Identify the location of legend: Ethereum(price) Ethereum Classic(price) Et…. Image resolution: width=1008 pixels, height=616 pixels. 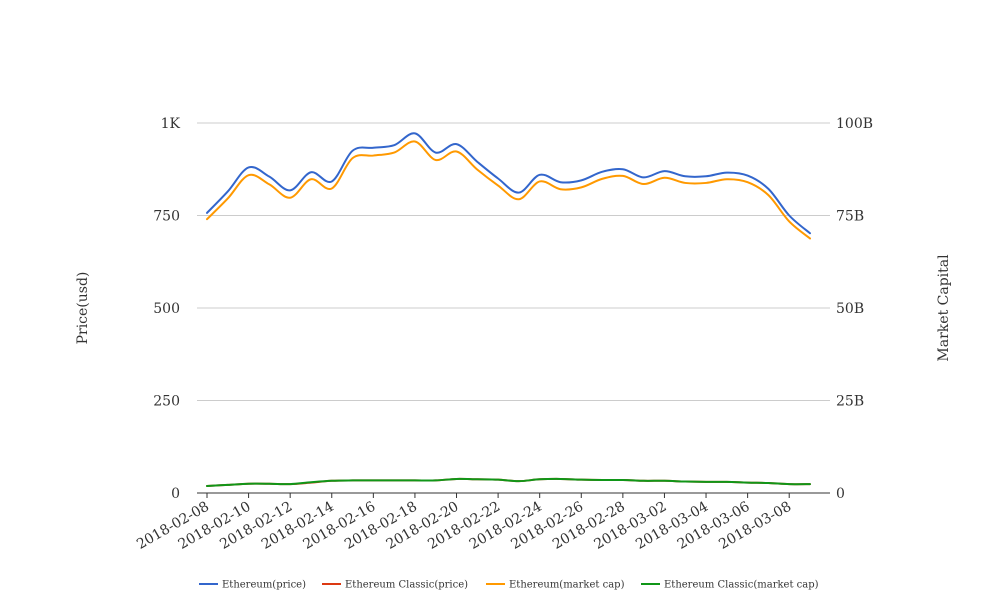
(509, 585).